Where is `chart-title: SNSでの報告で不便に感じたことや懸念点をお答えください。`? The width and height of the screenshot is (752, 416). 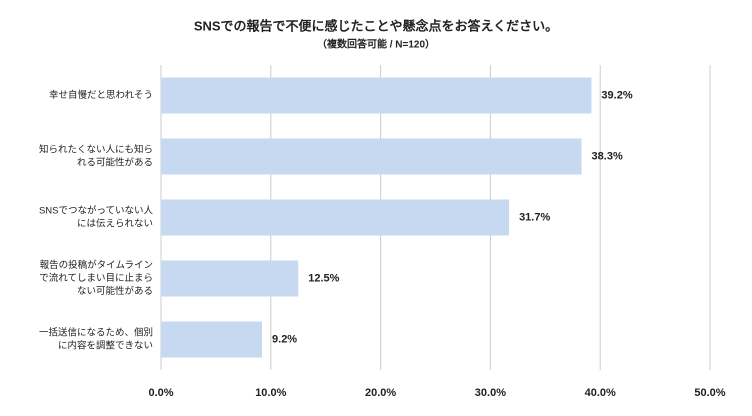 chart-title: SNSでの報告で不便に感じたことや懸念点をお答えください。 is located at coordinates (376, 25).